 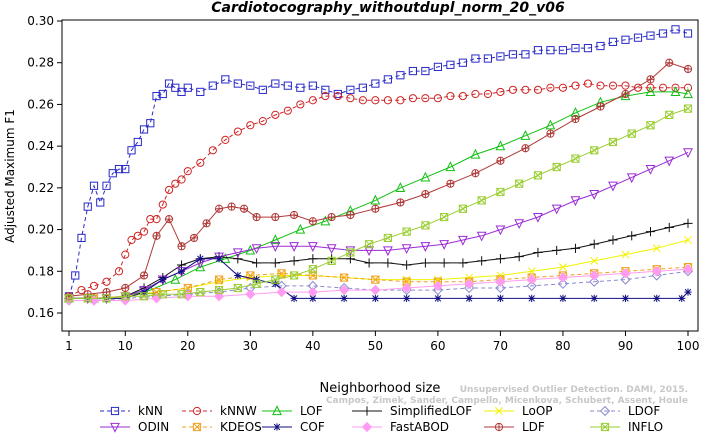 What do you see at coordinates (40, 230) in the screenshot?
I see `y-tick-label: 0.20` at bounding box center [40, 230].